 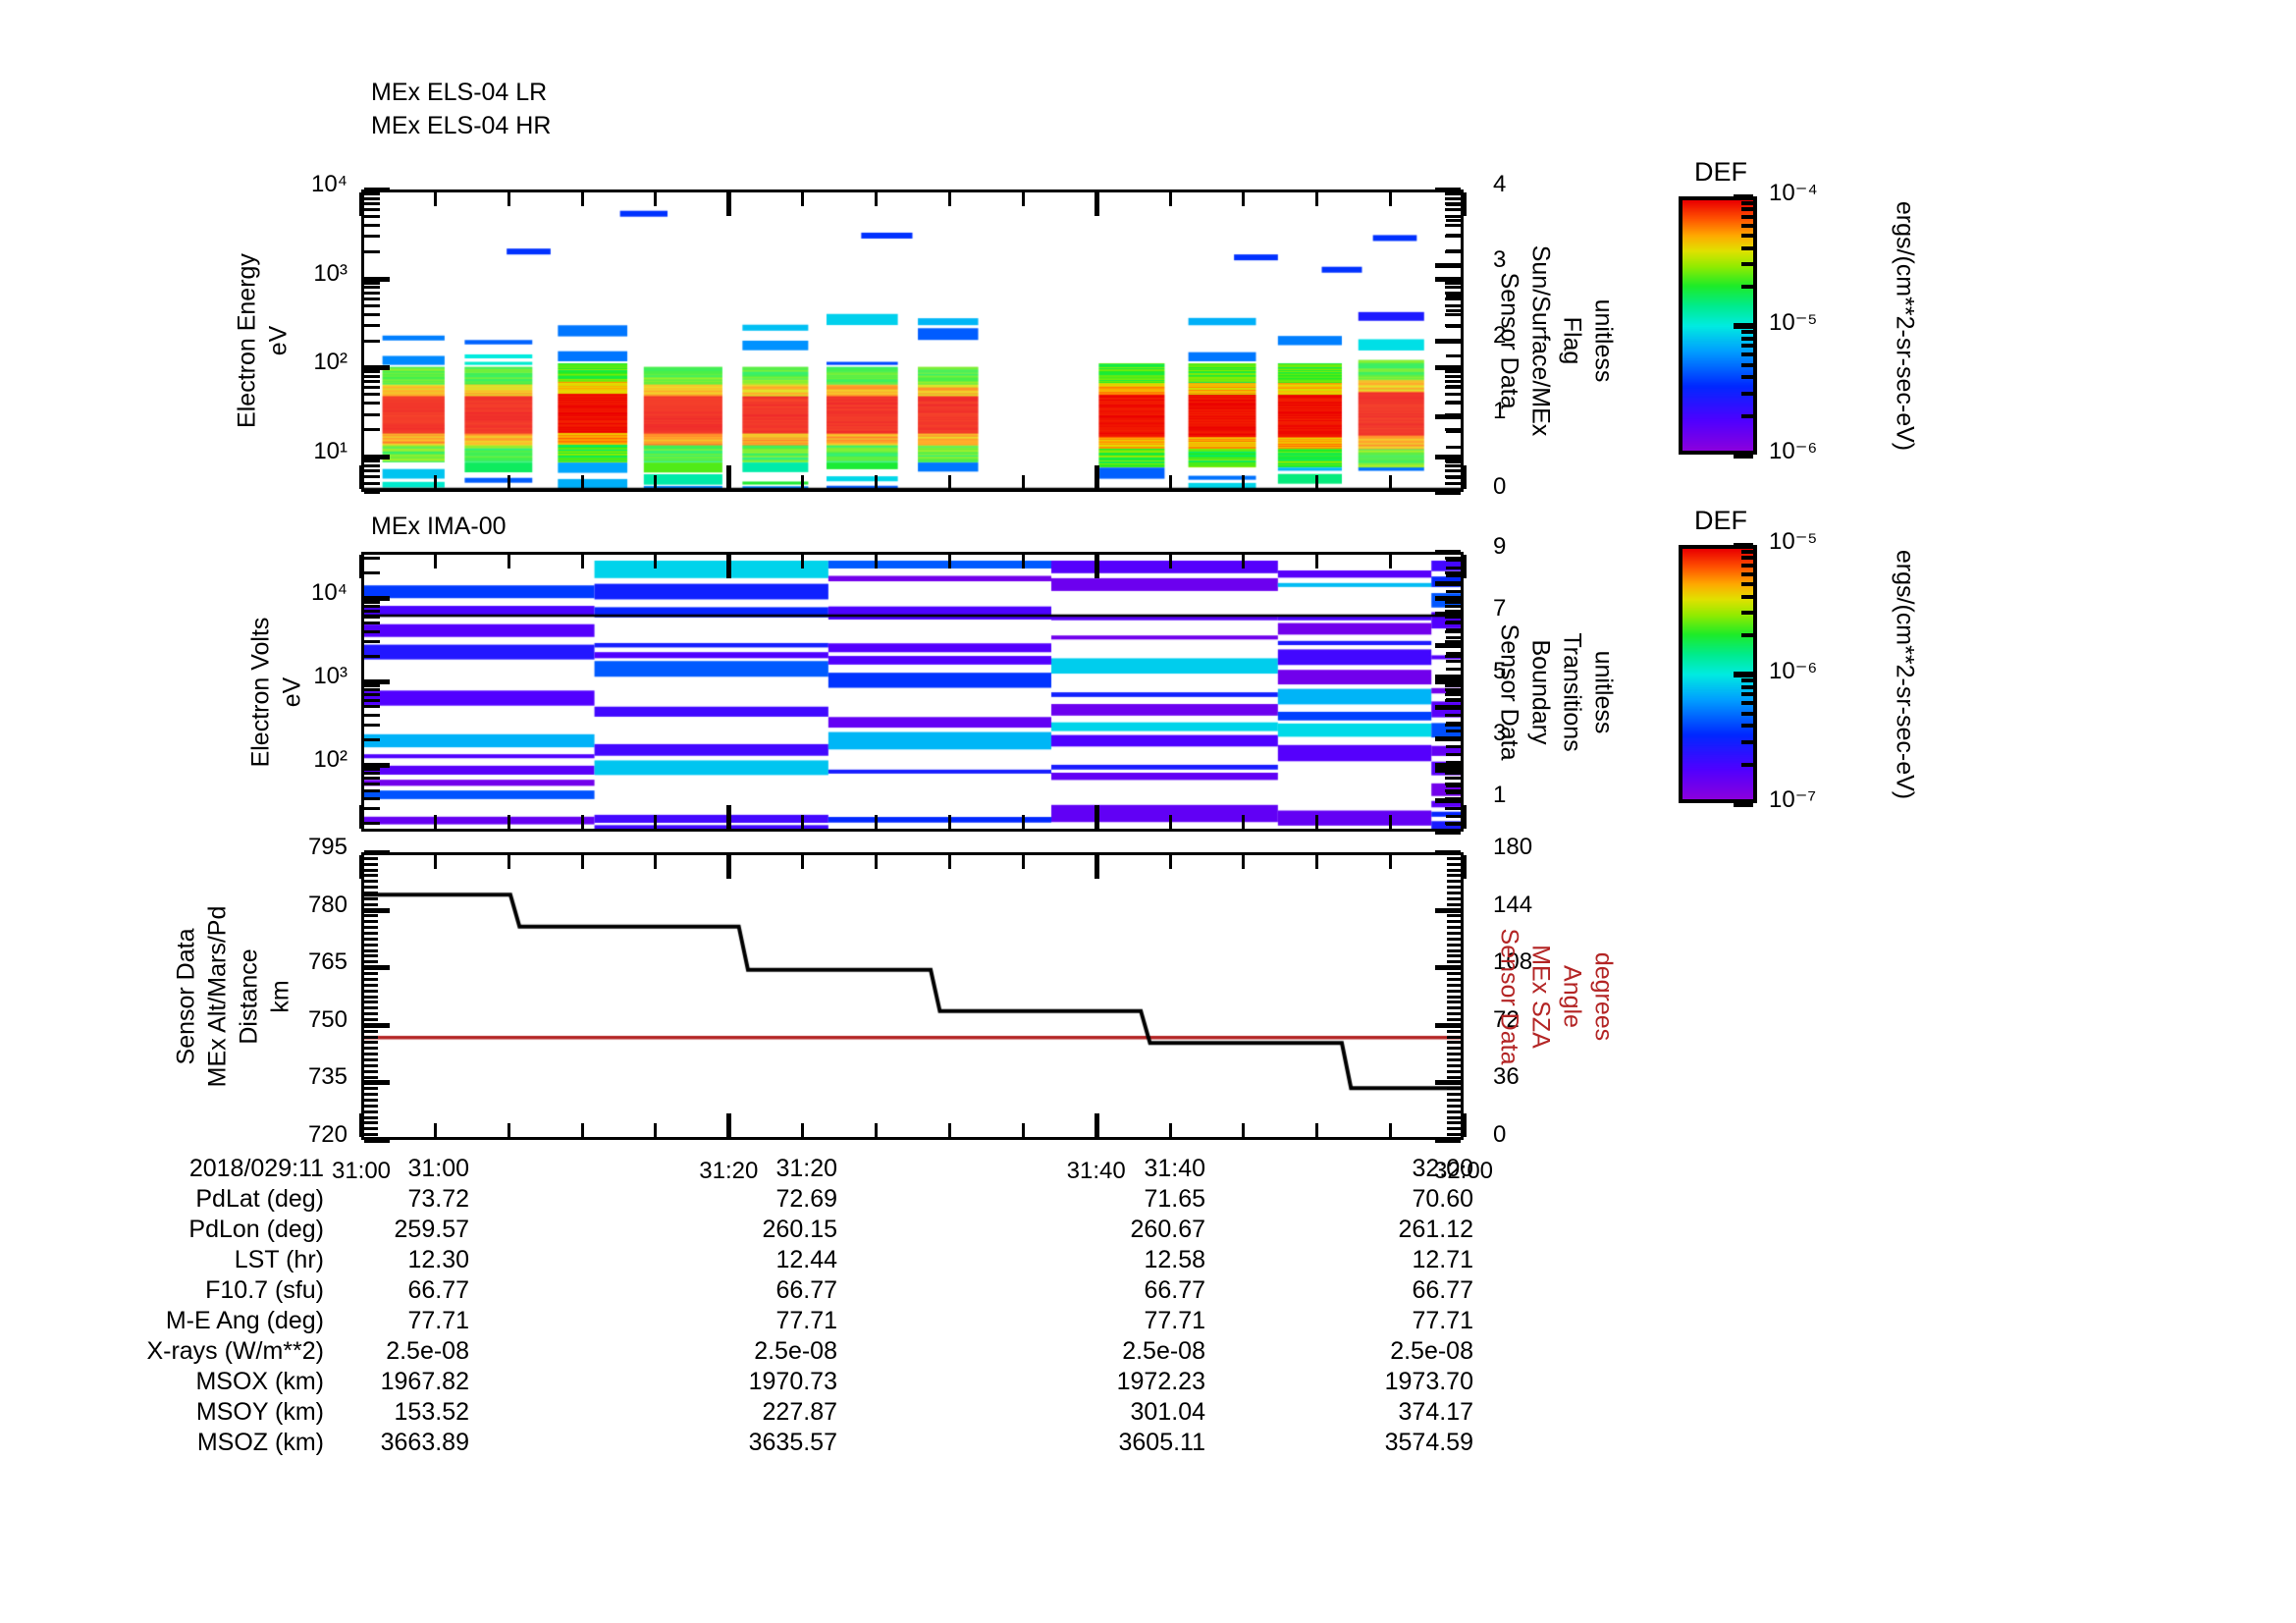 What do you see at coordinates (245, 1320) in the screenshot?
I see `table-row-label: M-E Ang (deg)` at bounding box center [245, 1320].